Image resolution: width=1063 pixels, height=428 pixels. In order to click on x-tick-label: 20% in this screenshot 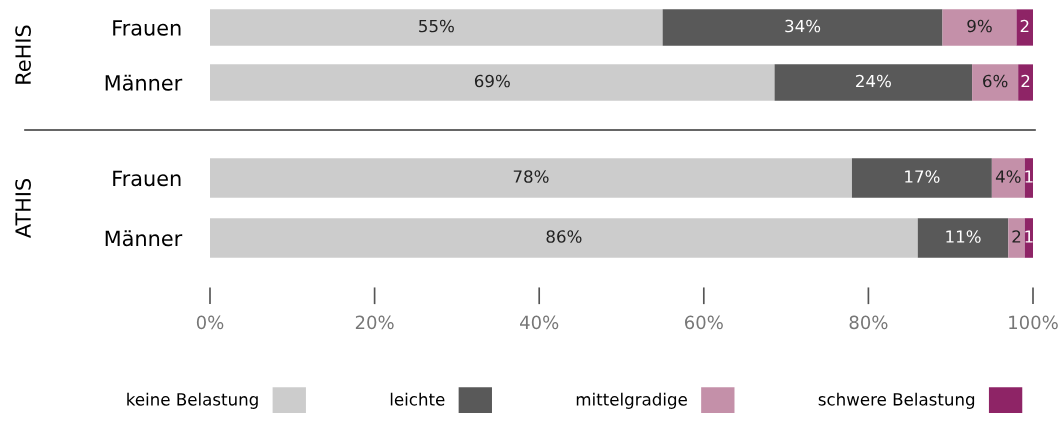, I will do `click(374, 322)`.